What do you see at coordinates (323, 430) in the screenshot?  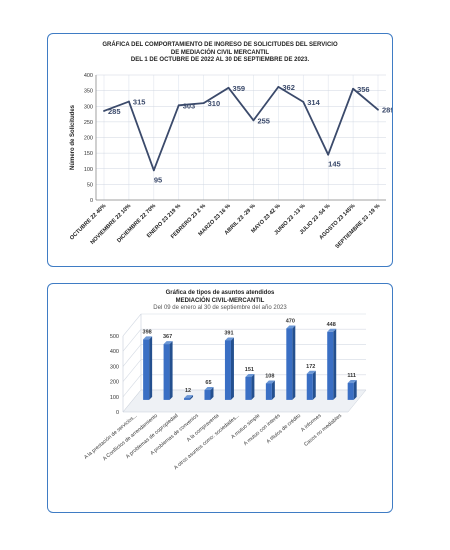 I see `x-tick-label: Casos no mediables` at bounding box center [323, 430].